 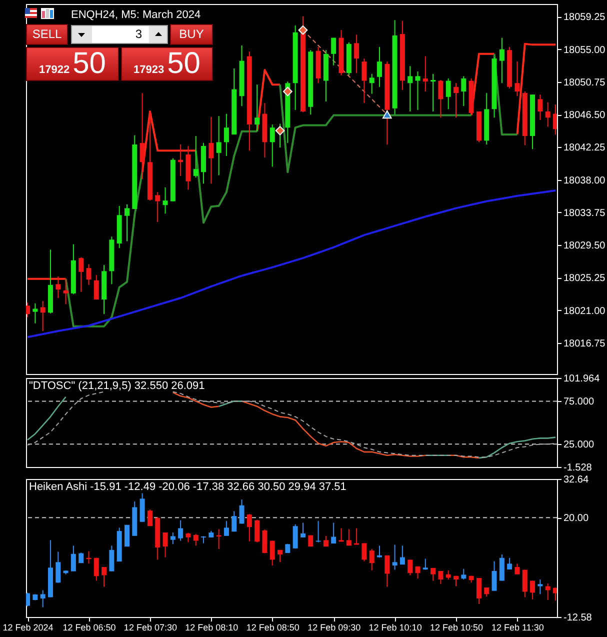 What do you see at coordinates (579, 445) in the screenshot?
I see `y-tick-label: 25.000` at bounding box center [579, 445].